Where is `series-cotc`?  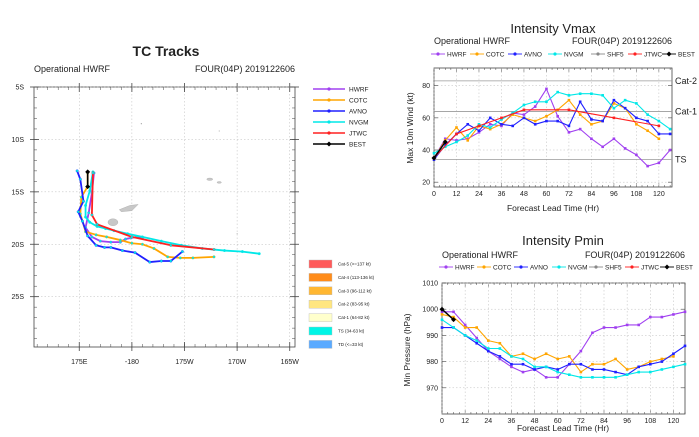 series-cotc is located at coordinates (557, 343).